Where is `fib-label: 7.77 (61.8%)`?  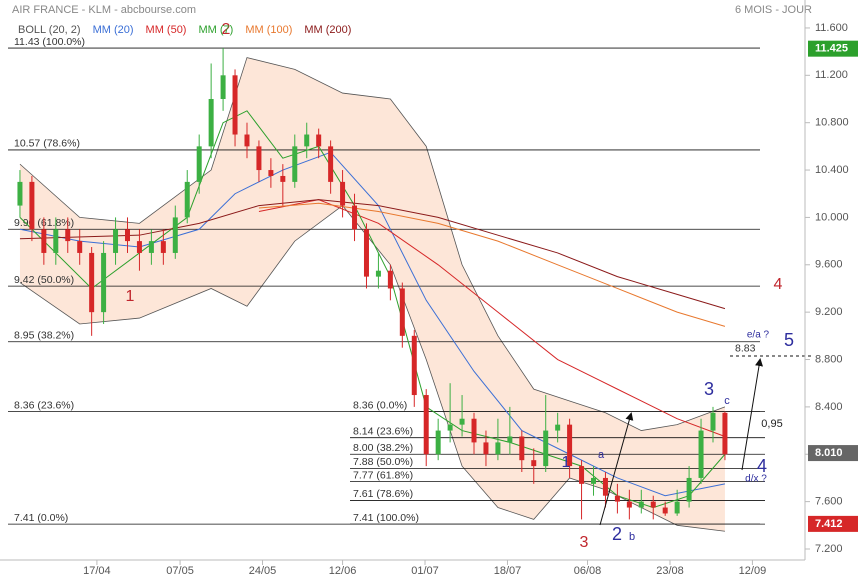
fib-label: 7.77 (61.8%) is located at coordinates (383, 475).